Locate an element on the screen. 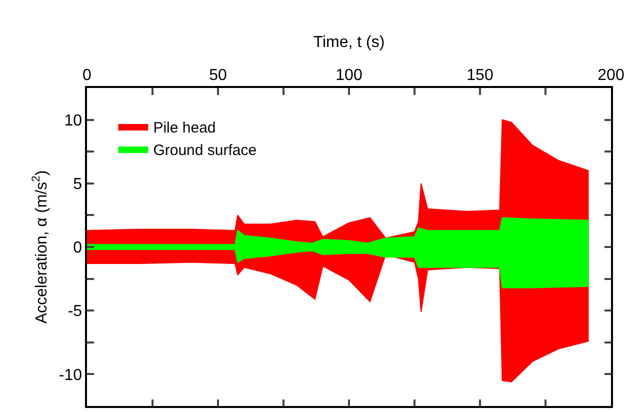  y-tick-label: 0 is located at coordinates (77, 248).